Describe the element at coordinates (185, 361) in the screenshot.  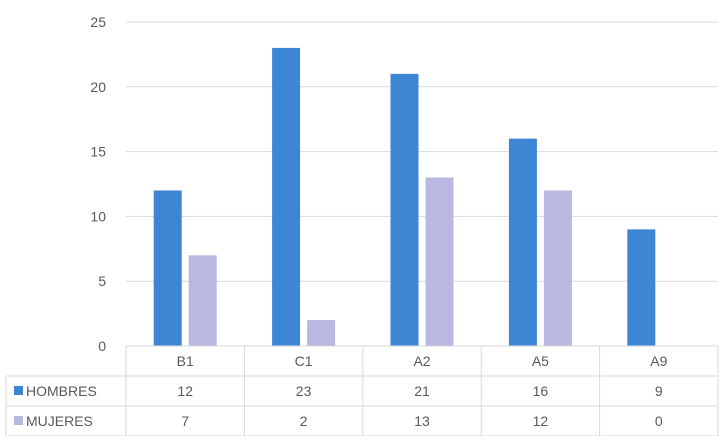
I see `x-category-label: B1` at that location.